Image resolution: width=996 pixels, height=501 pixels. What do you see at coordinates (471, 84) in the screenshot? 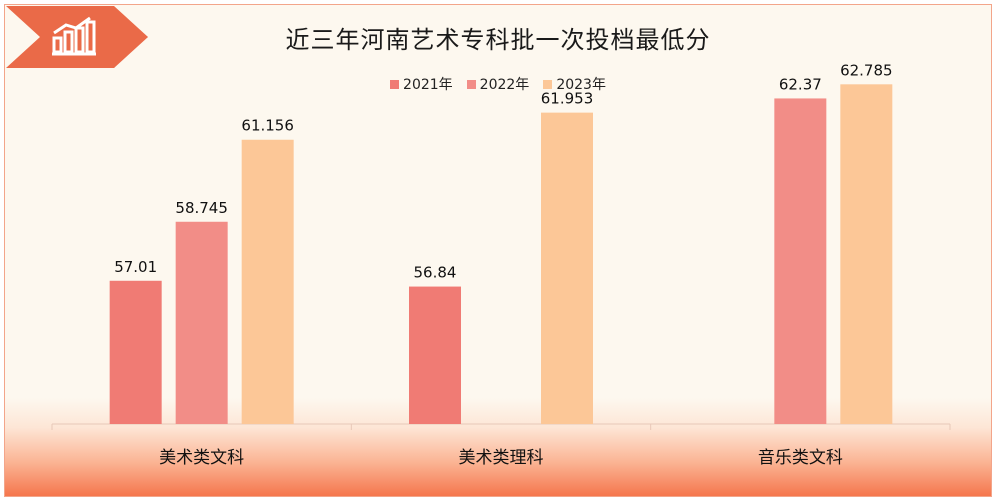
I see `legend-swatch-2022` at bounding box center [471, 84].